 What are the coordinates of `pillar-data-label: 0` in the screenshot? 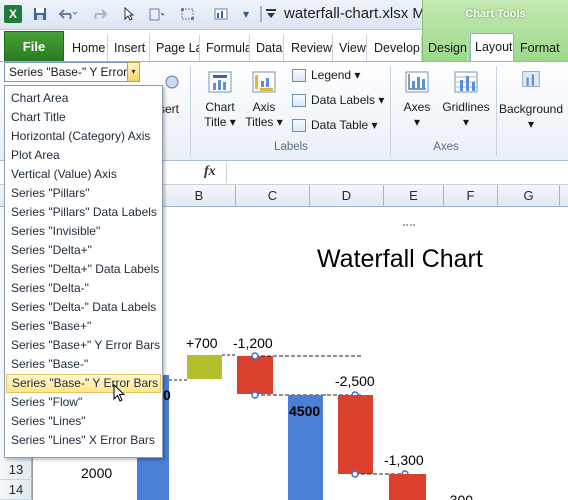 It's located at (167, 395).